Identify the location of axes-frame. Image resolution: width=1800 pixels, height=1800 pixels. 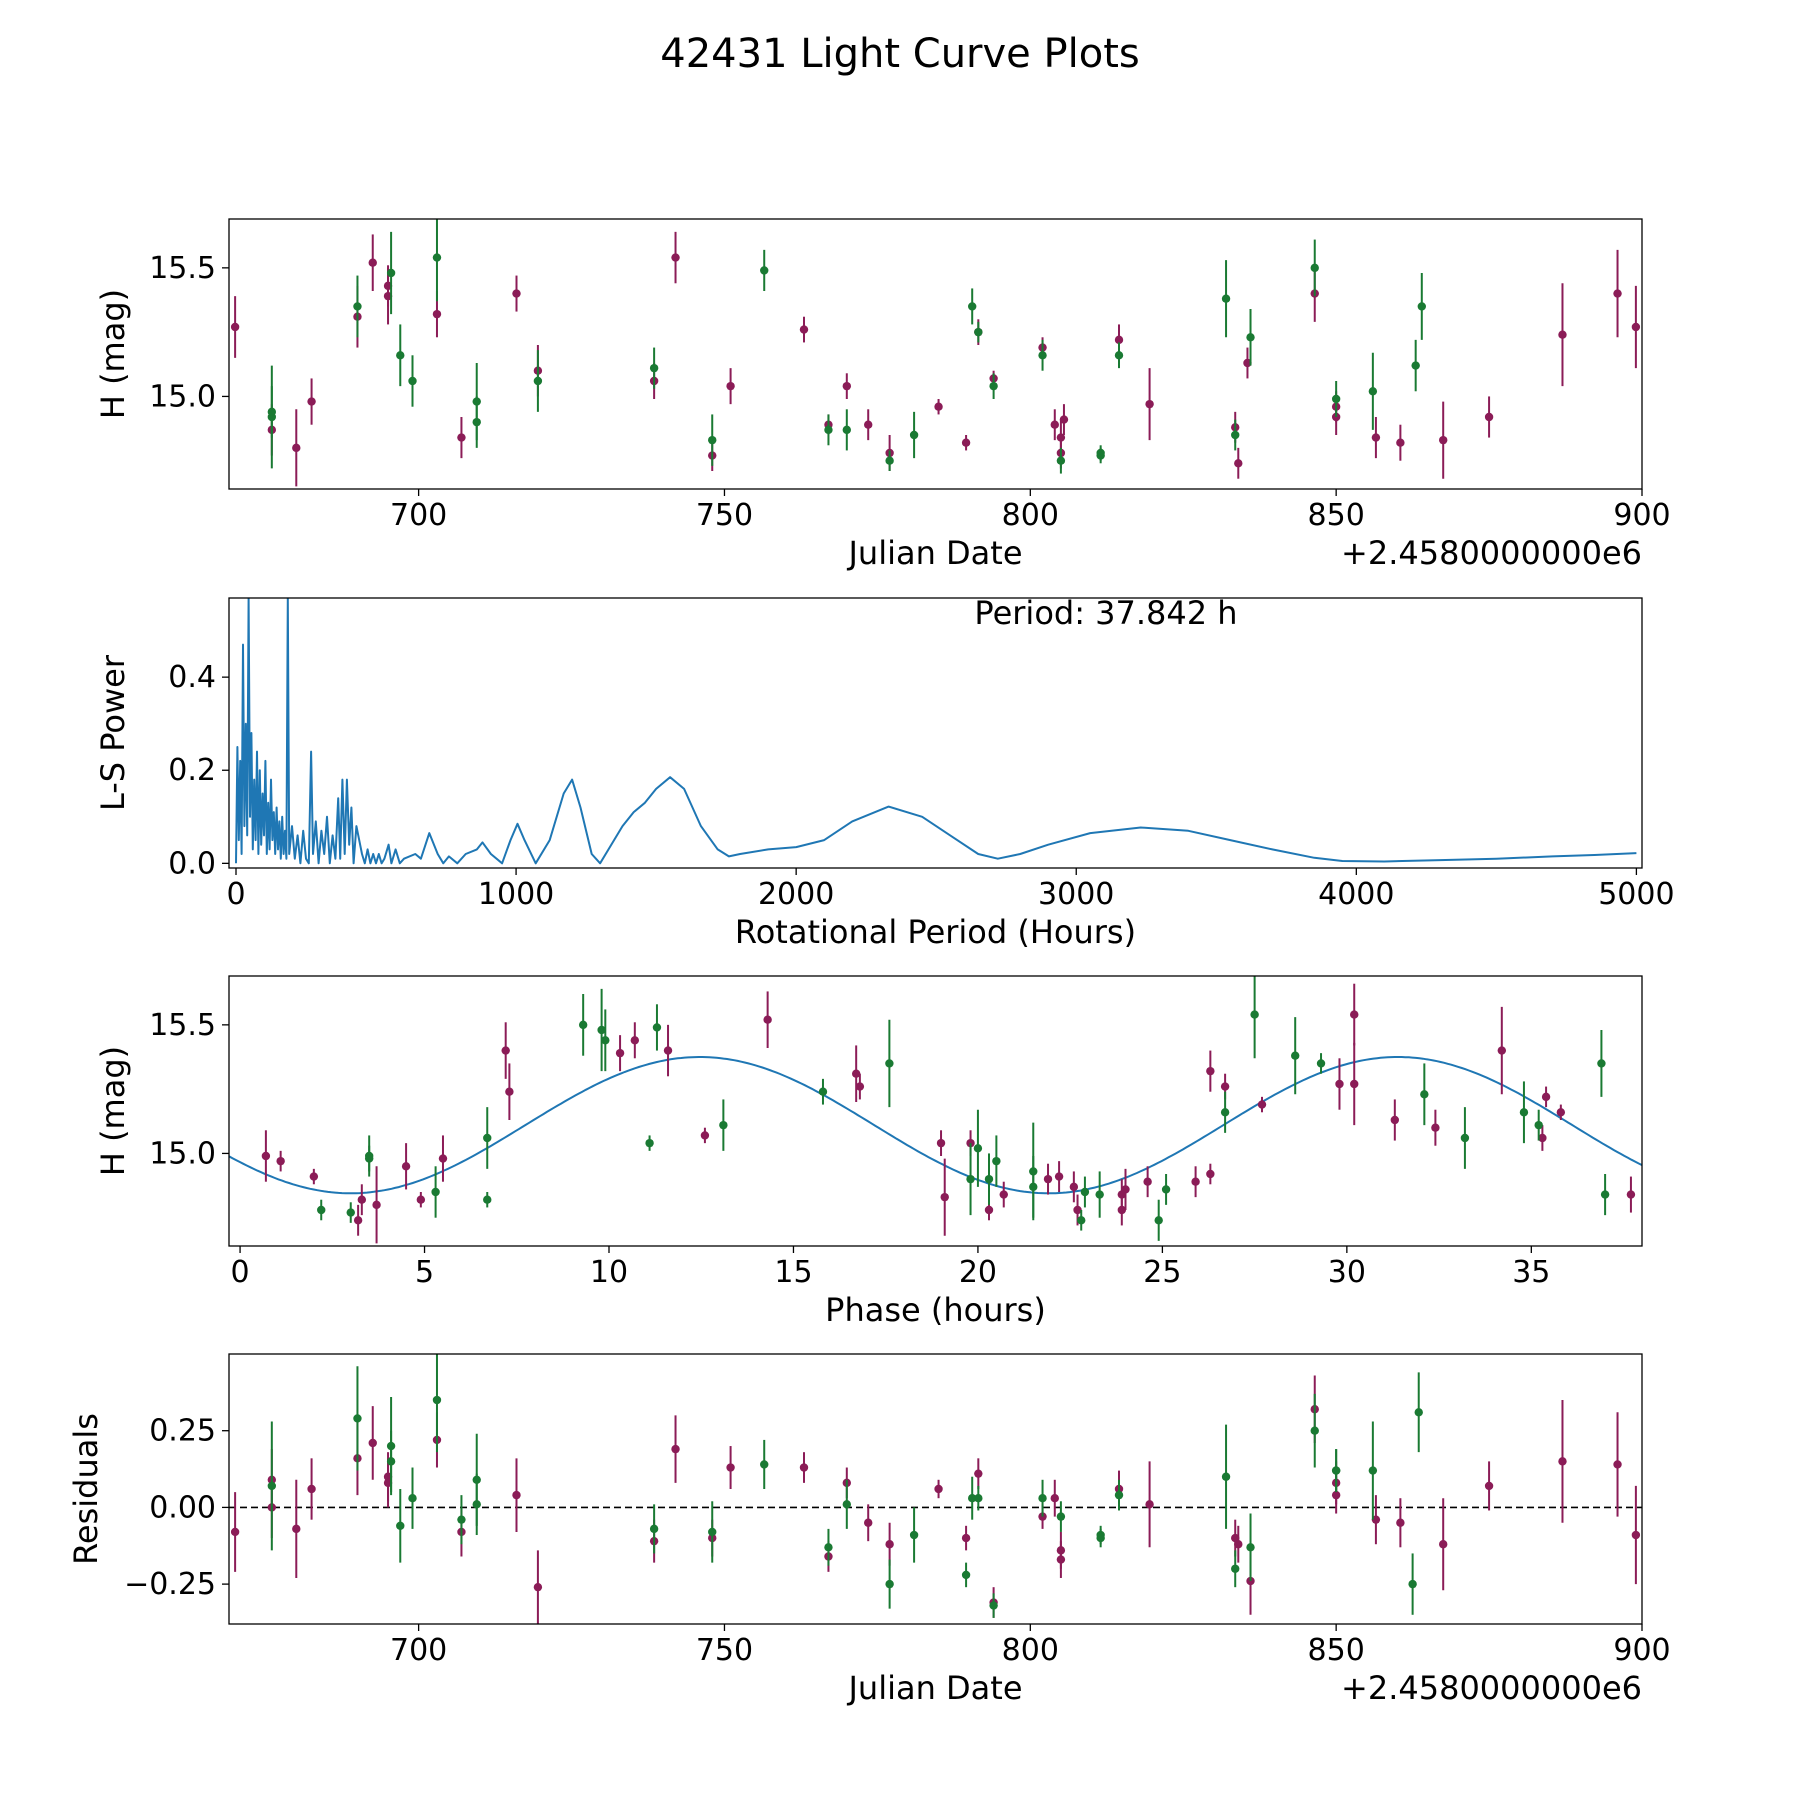
(935, 1111).